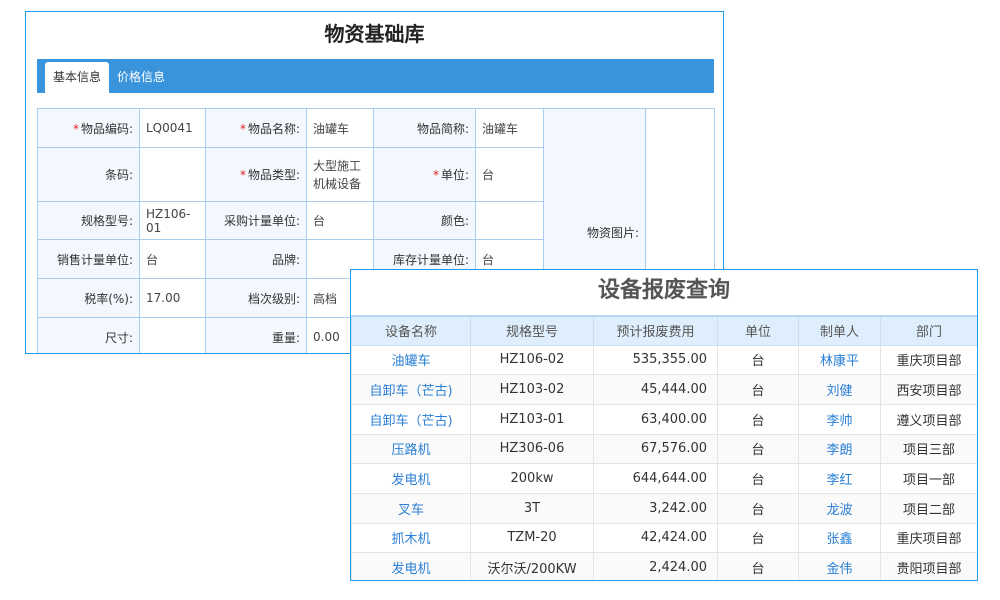 This screenshot has height=600, width=1000. I want to click on table-row: 油罐车 HZ106-02 535,355.00 台林康平 重庆项目部, so click(664, 360).